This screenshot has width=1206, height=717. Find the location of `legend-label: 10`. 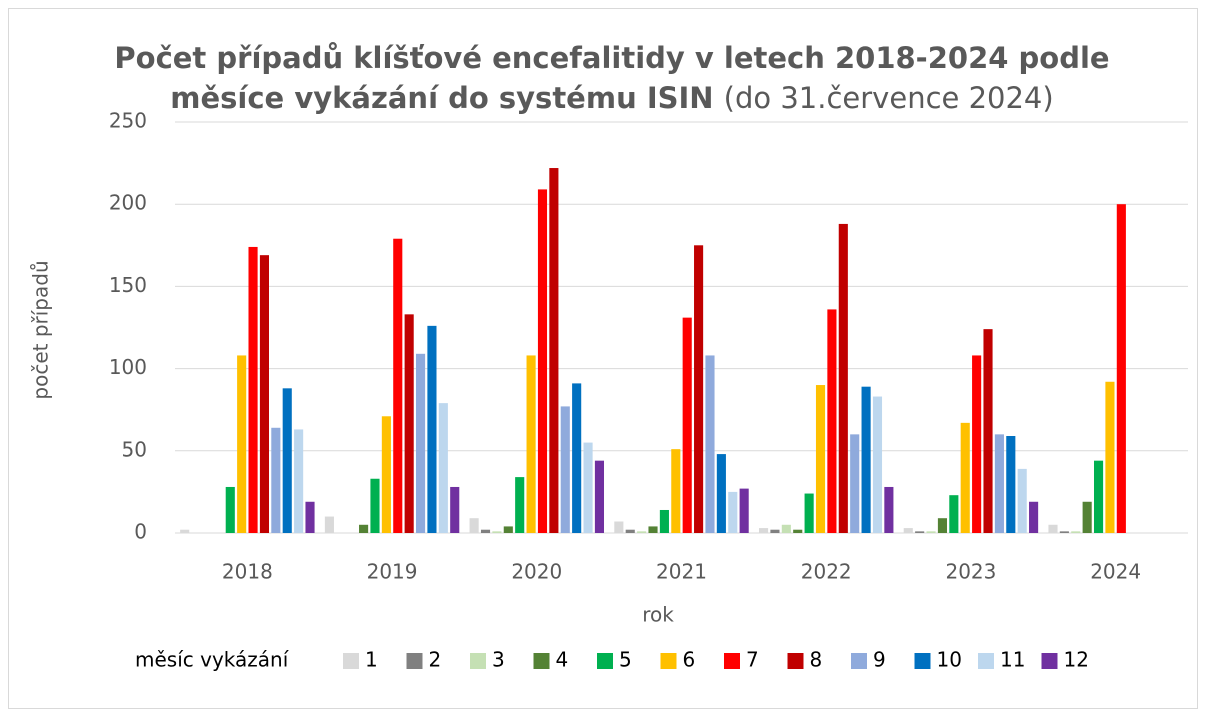

legend-label: 10 is located at coordinates (949, 660).